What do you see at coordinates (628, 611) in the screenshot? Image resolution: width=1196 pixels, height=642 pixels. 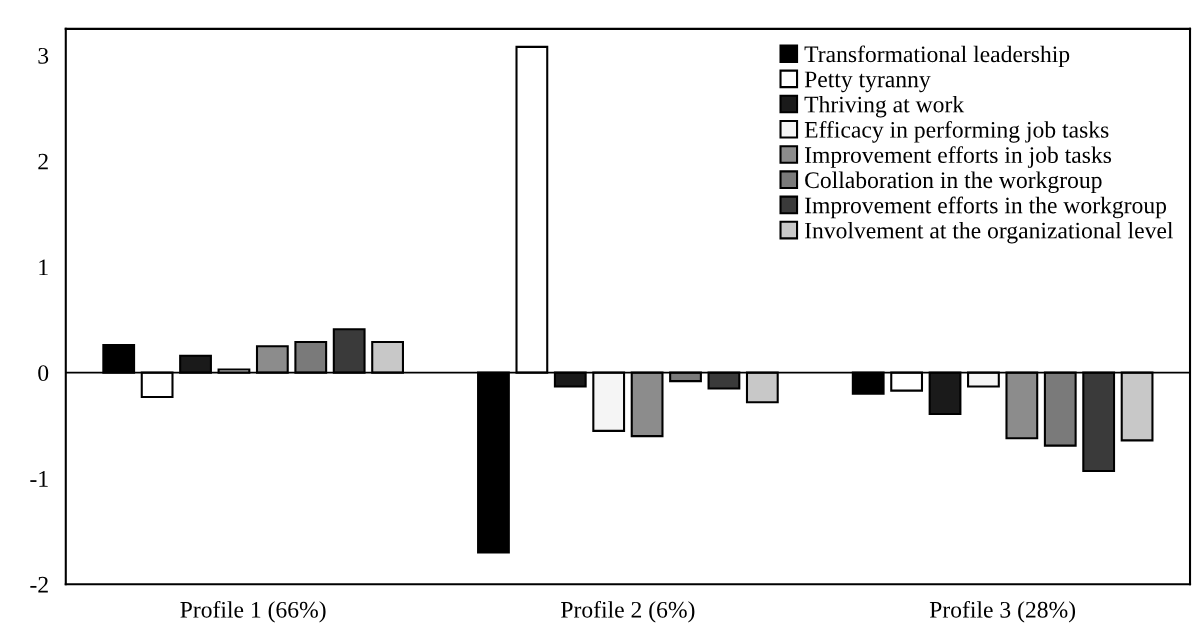 I see `x-tick-label: Profile 2 (6%)` at bounding box center [628, 611].